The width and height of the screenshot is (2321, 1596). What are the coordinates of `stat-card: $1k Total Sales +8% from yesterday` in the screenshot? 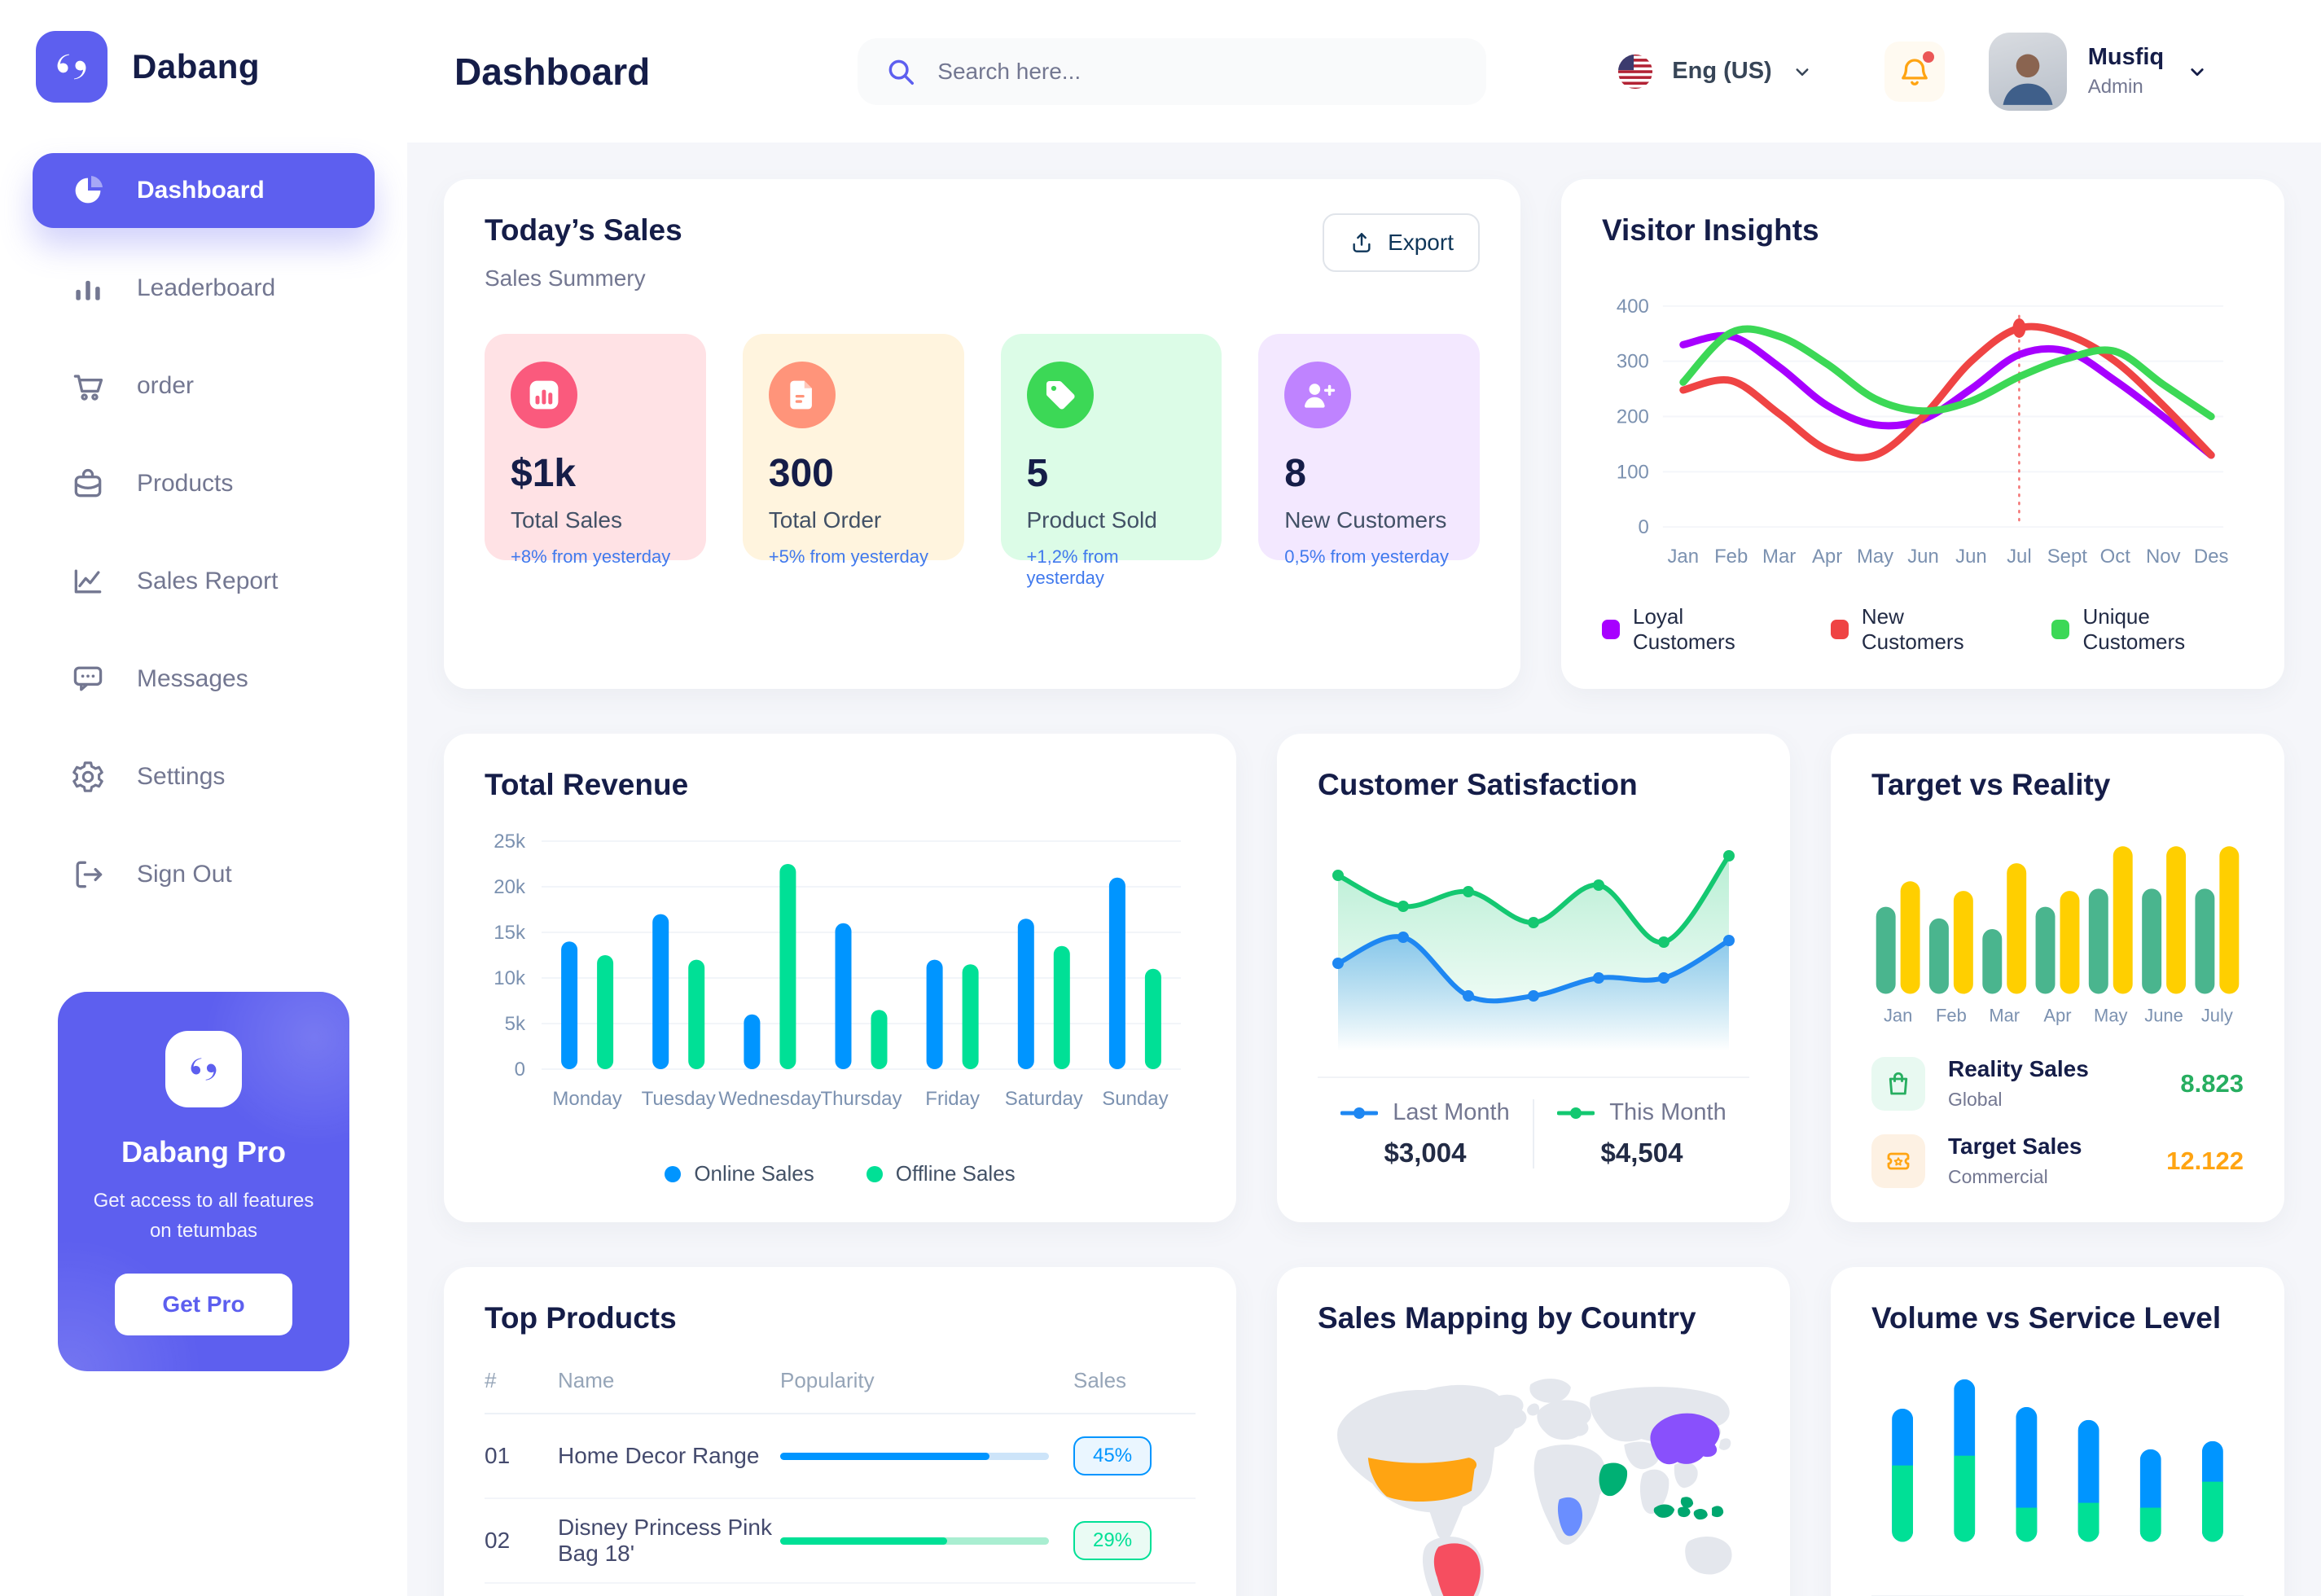 It's located at (595, 451).